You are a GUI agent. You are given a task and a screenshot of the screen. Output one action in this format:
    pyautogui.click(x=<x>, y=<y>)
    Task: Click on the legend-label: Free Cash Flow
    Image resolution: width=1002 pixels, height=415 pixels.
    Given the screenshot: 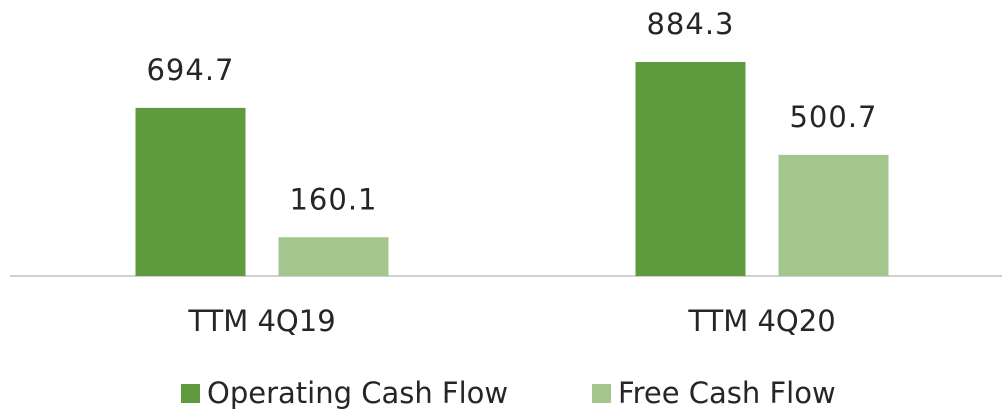 What is the action you would take?
    pyautogui.click(x=727, y=393)
    